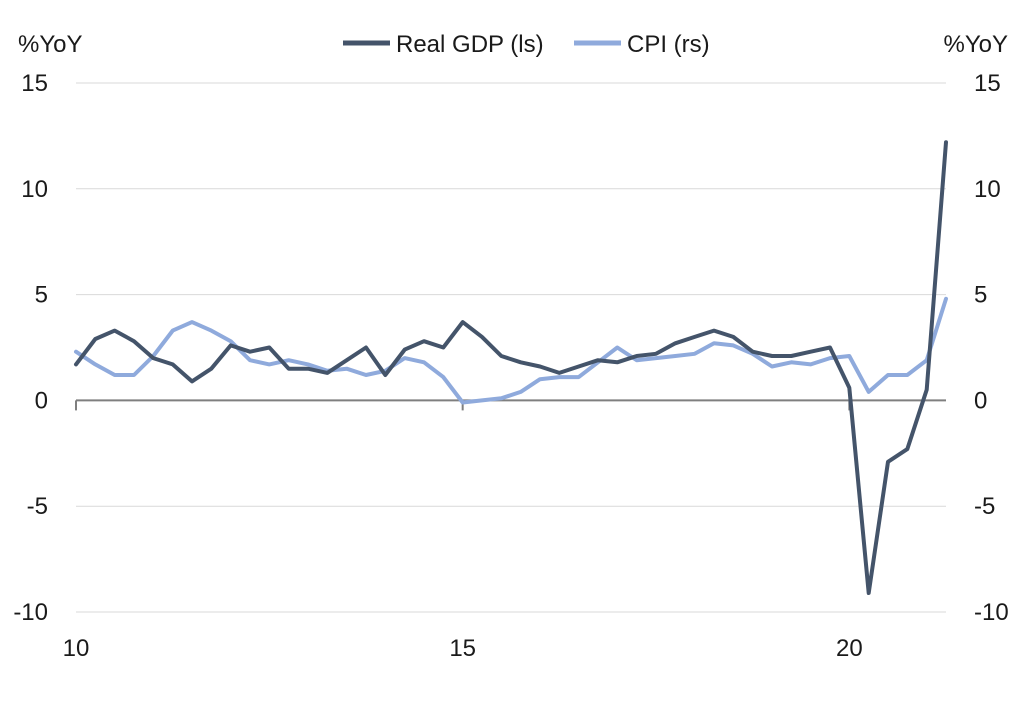  What do you see at coordinates (41, 295) in the screenshot?
I see `y-tick-label-left: 5` at bounding box center [41, 295].